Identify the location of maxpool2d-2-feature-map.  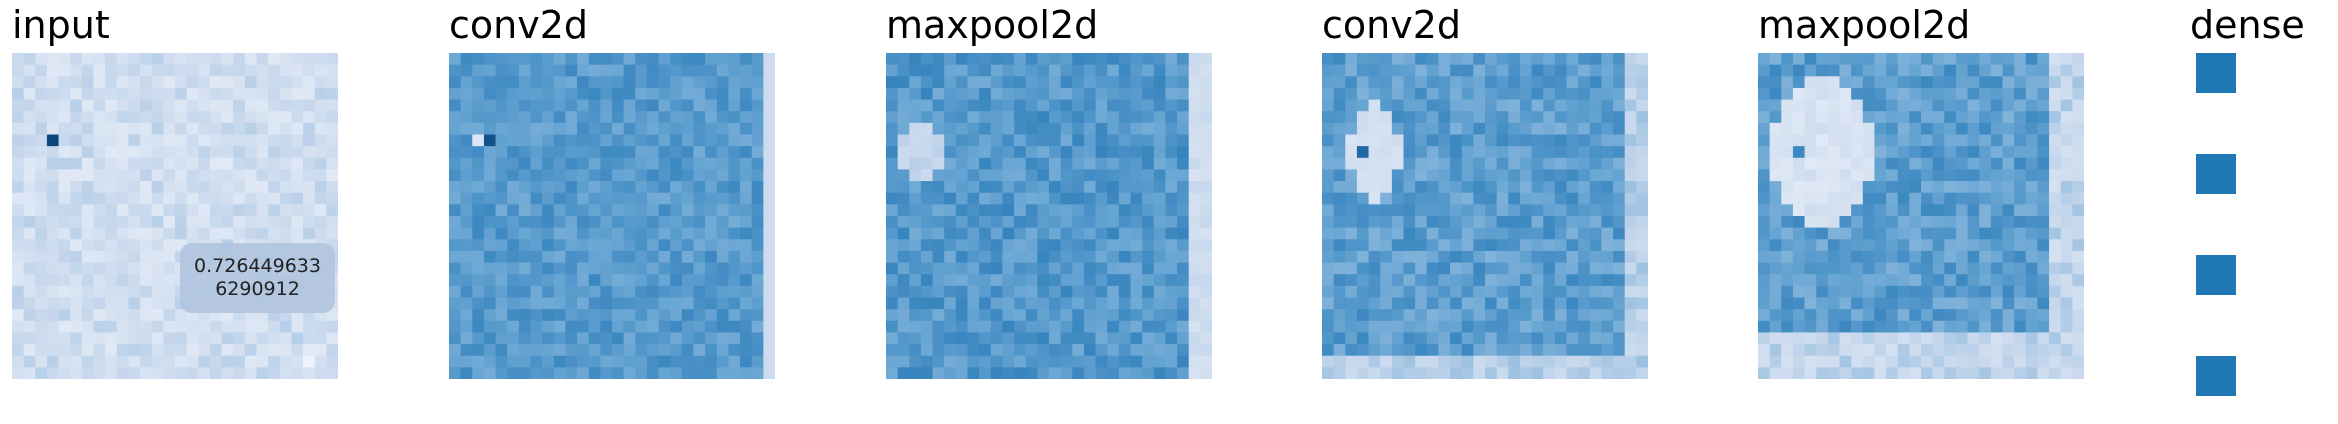
(1921, 216).